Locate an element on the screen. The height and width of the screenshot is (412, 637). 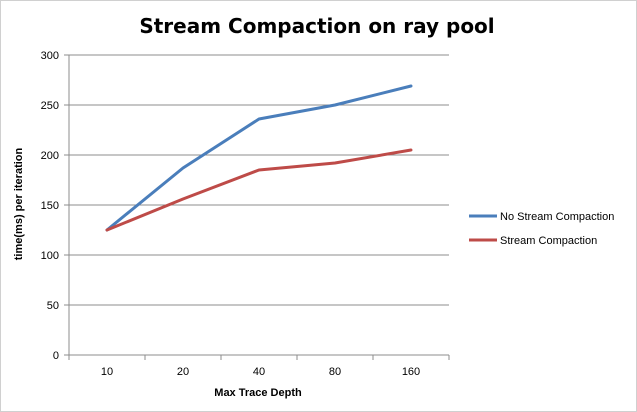
y-tick-label: 200 is located at coordinates (50, 156).